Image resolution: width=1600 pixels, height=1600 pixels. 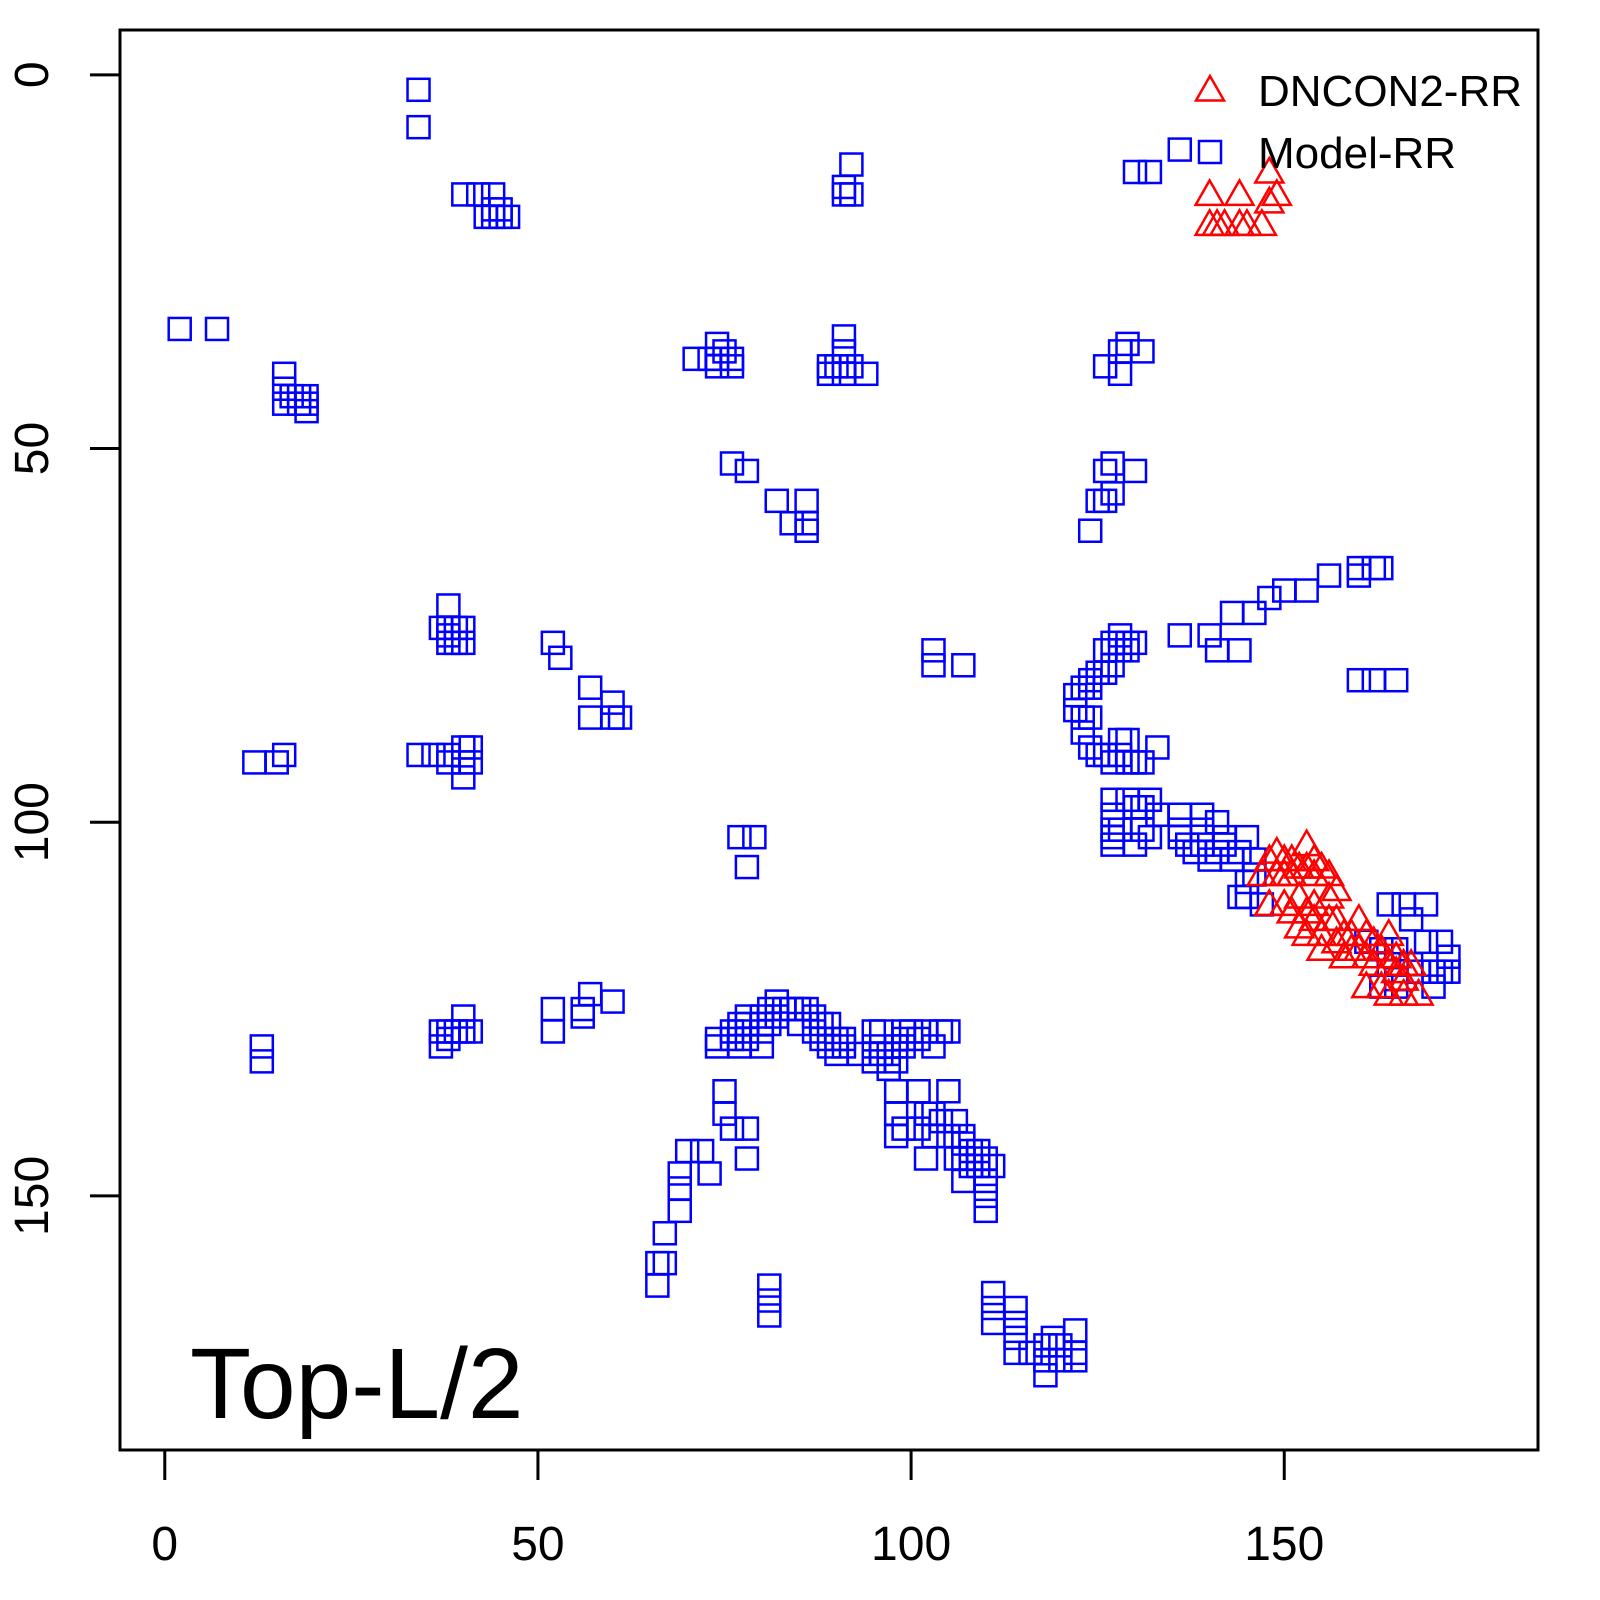 What do you see at coordinates (737, 1509) in the screenshot?
I see `x-axis: 0 50 100 150` at bounding box center [737, 1509].